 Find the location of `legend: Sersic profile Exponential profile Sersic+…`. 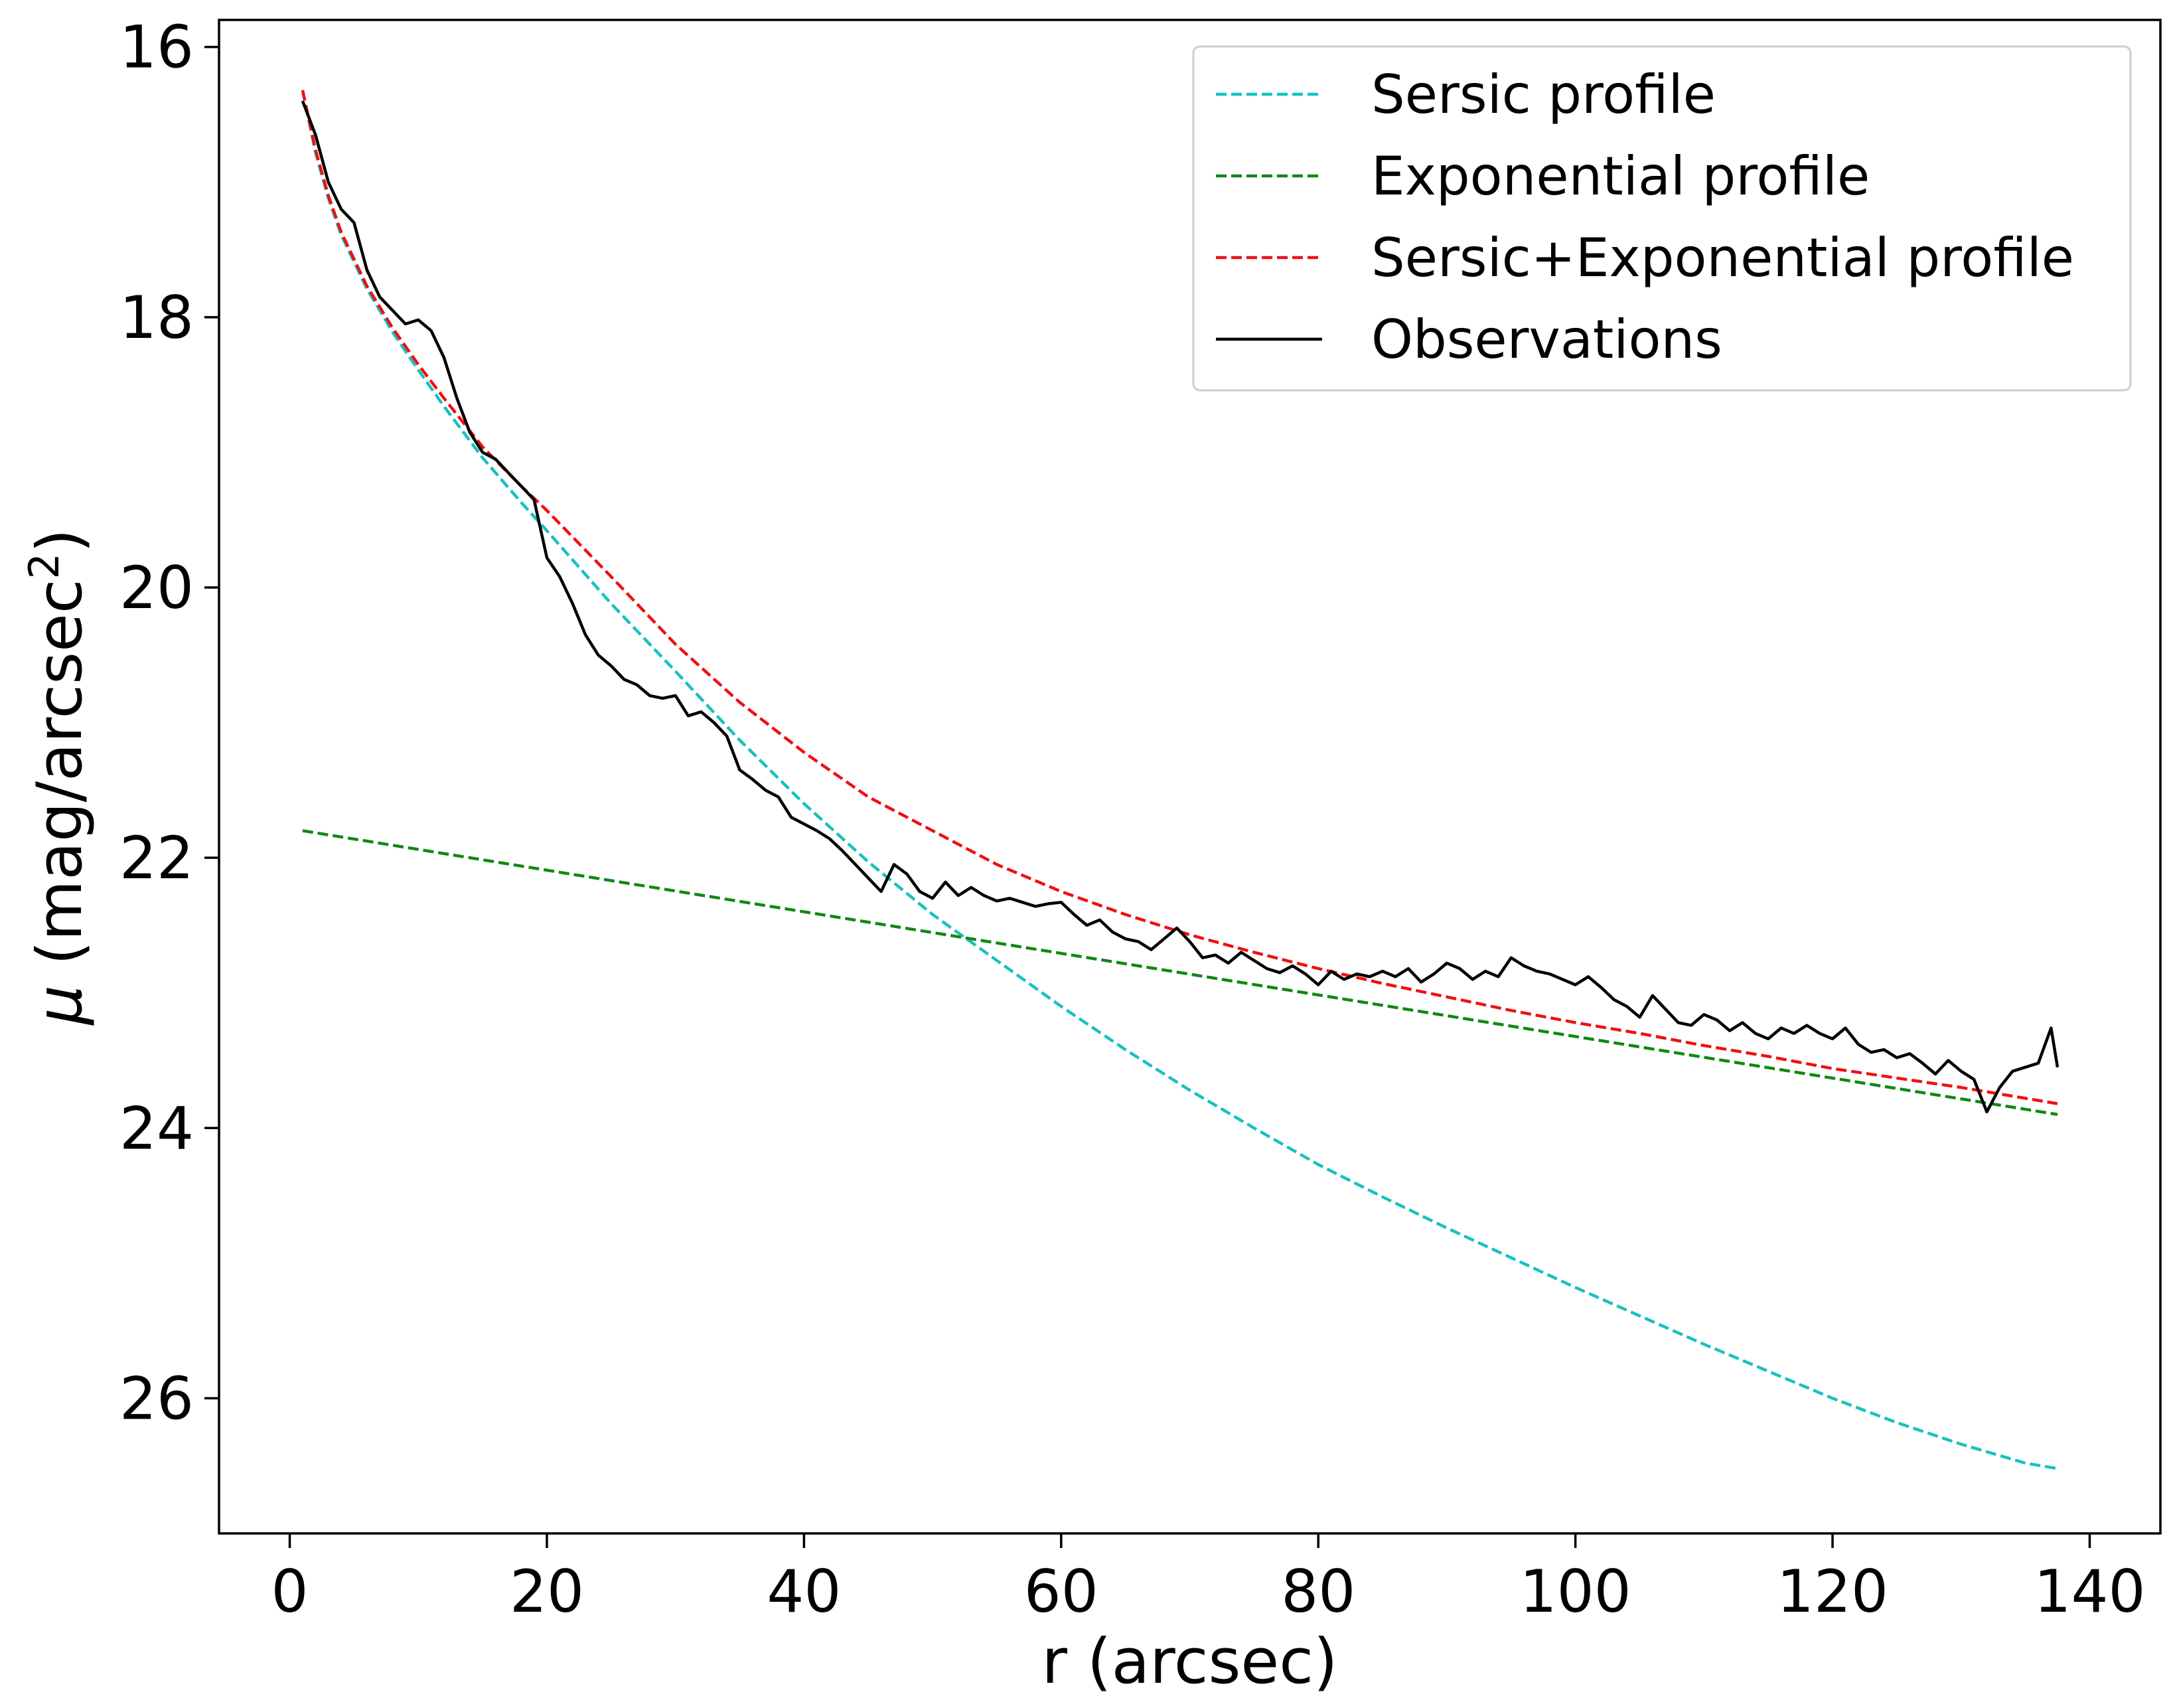

legend: Sersic profile Exponential profile Sersic+… is located at coordinates (1662, 218).